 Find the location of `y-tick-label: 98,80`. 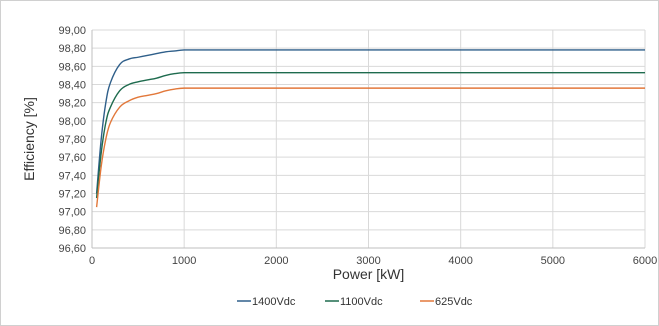

y-tick-label: 98,80 is located at coordinates (72, 49).